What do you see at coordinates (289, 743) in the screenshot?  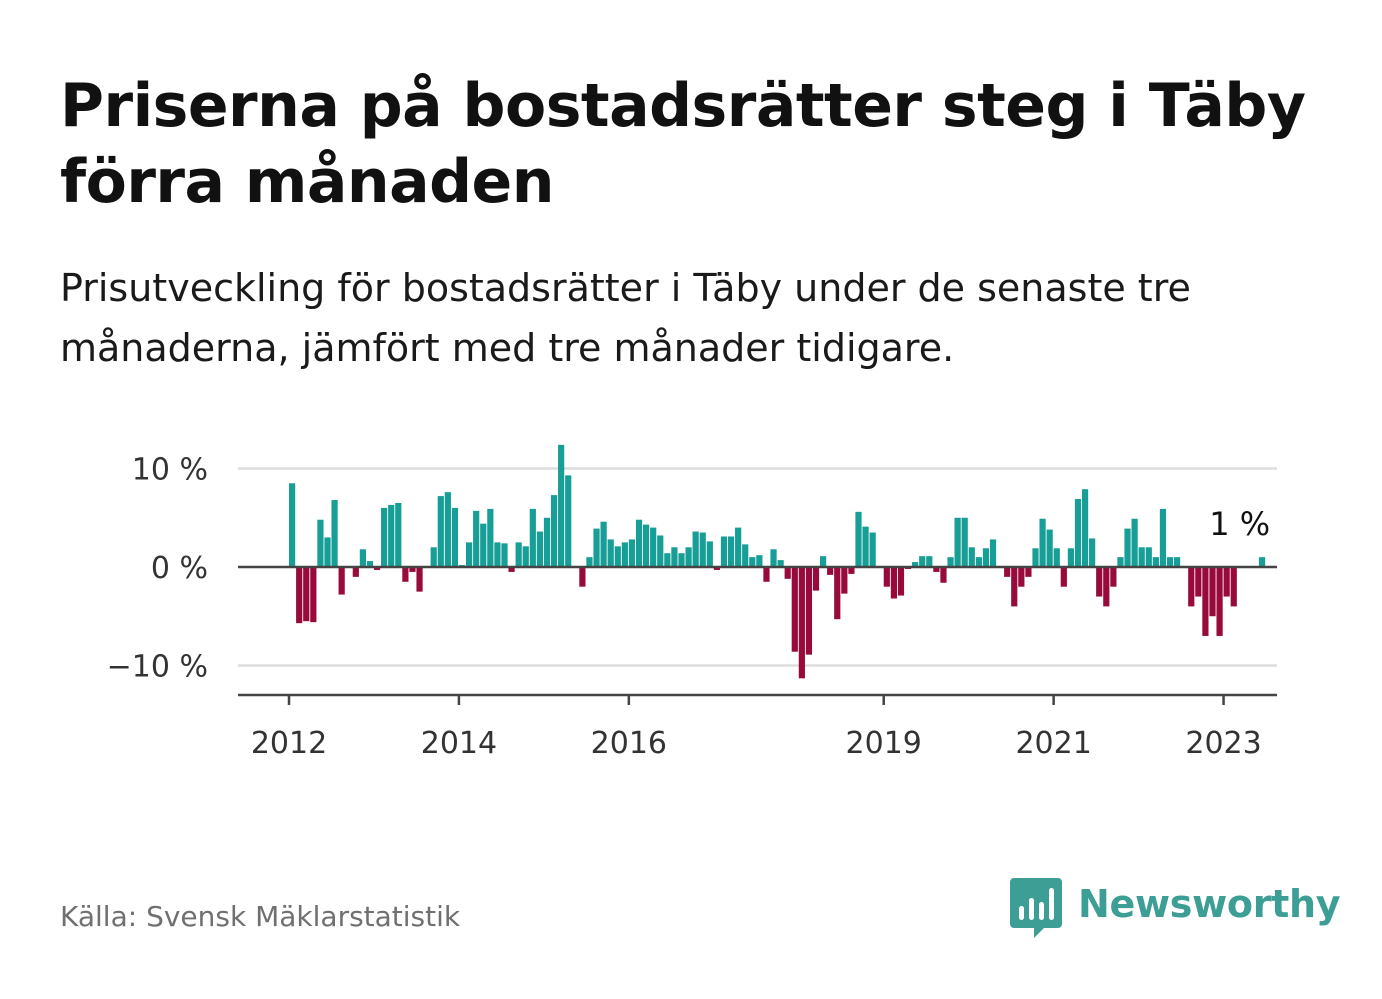 I see `x-tick-label: 2012` at bounding box center [289, 743].